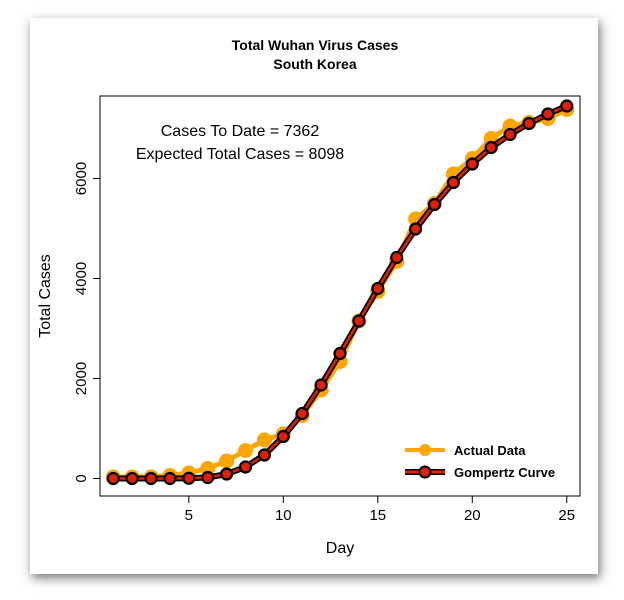 This screenshot has width=624, height=600. I want to click on y-axis: 0 2000 4000 6000, so click(86, 322).